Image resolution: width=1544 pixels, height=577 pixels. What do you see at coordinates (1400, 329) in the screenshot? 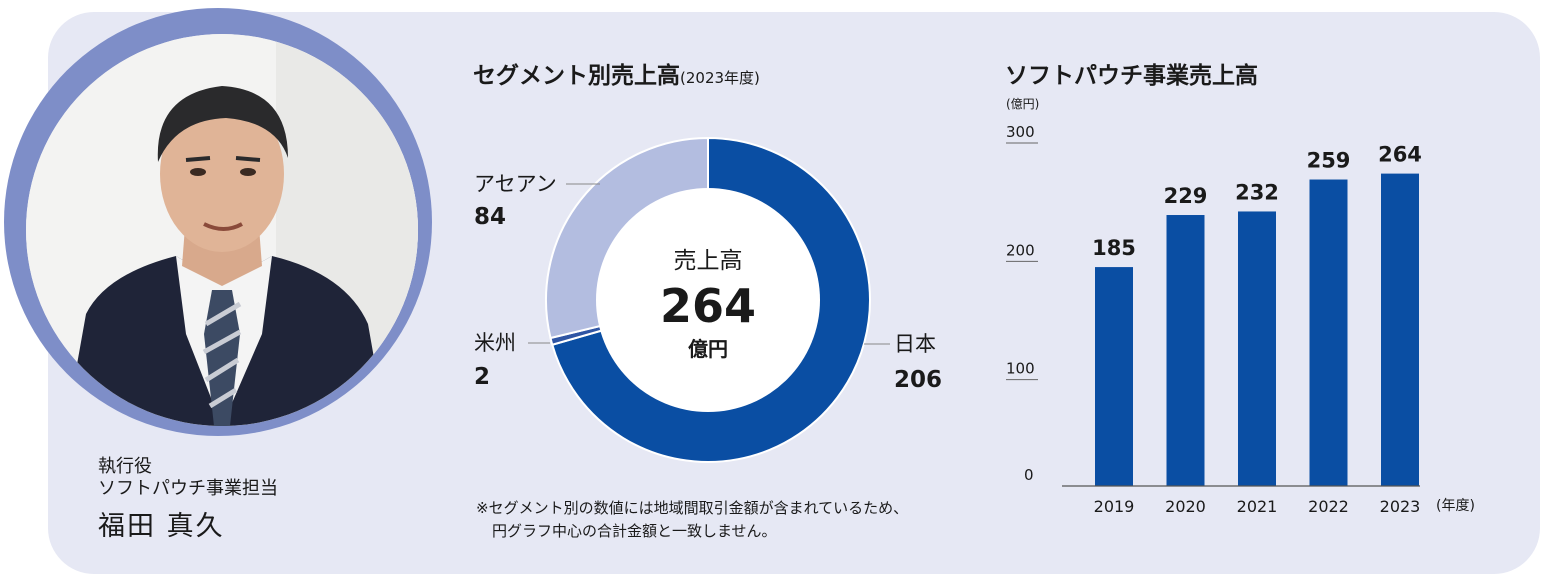
I see `bar-2023` at bounding box center [1400, 329].